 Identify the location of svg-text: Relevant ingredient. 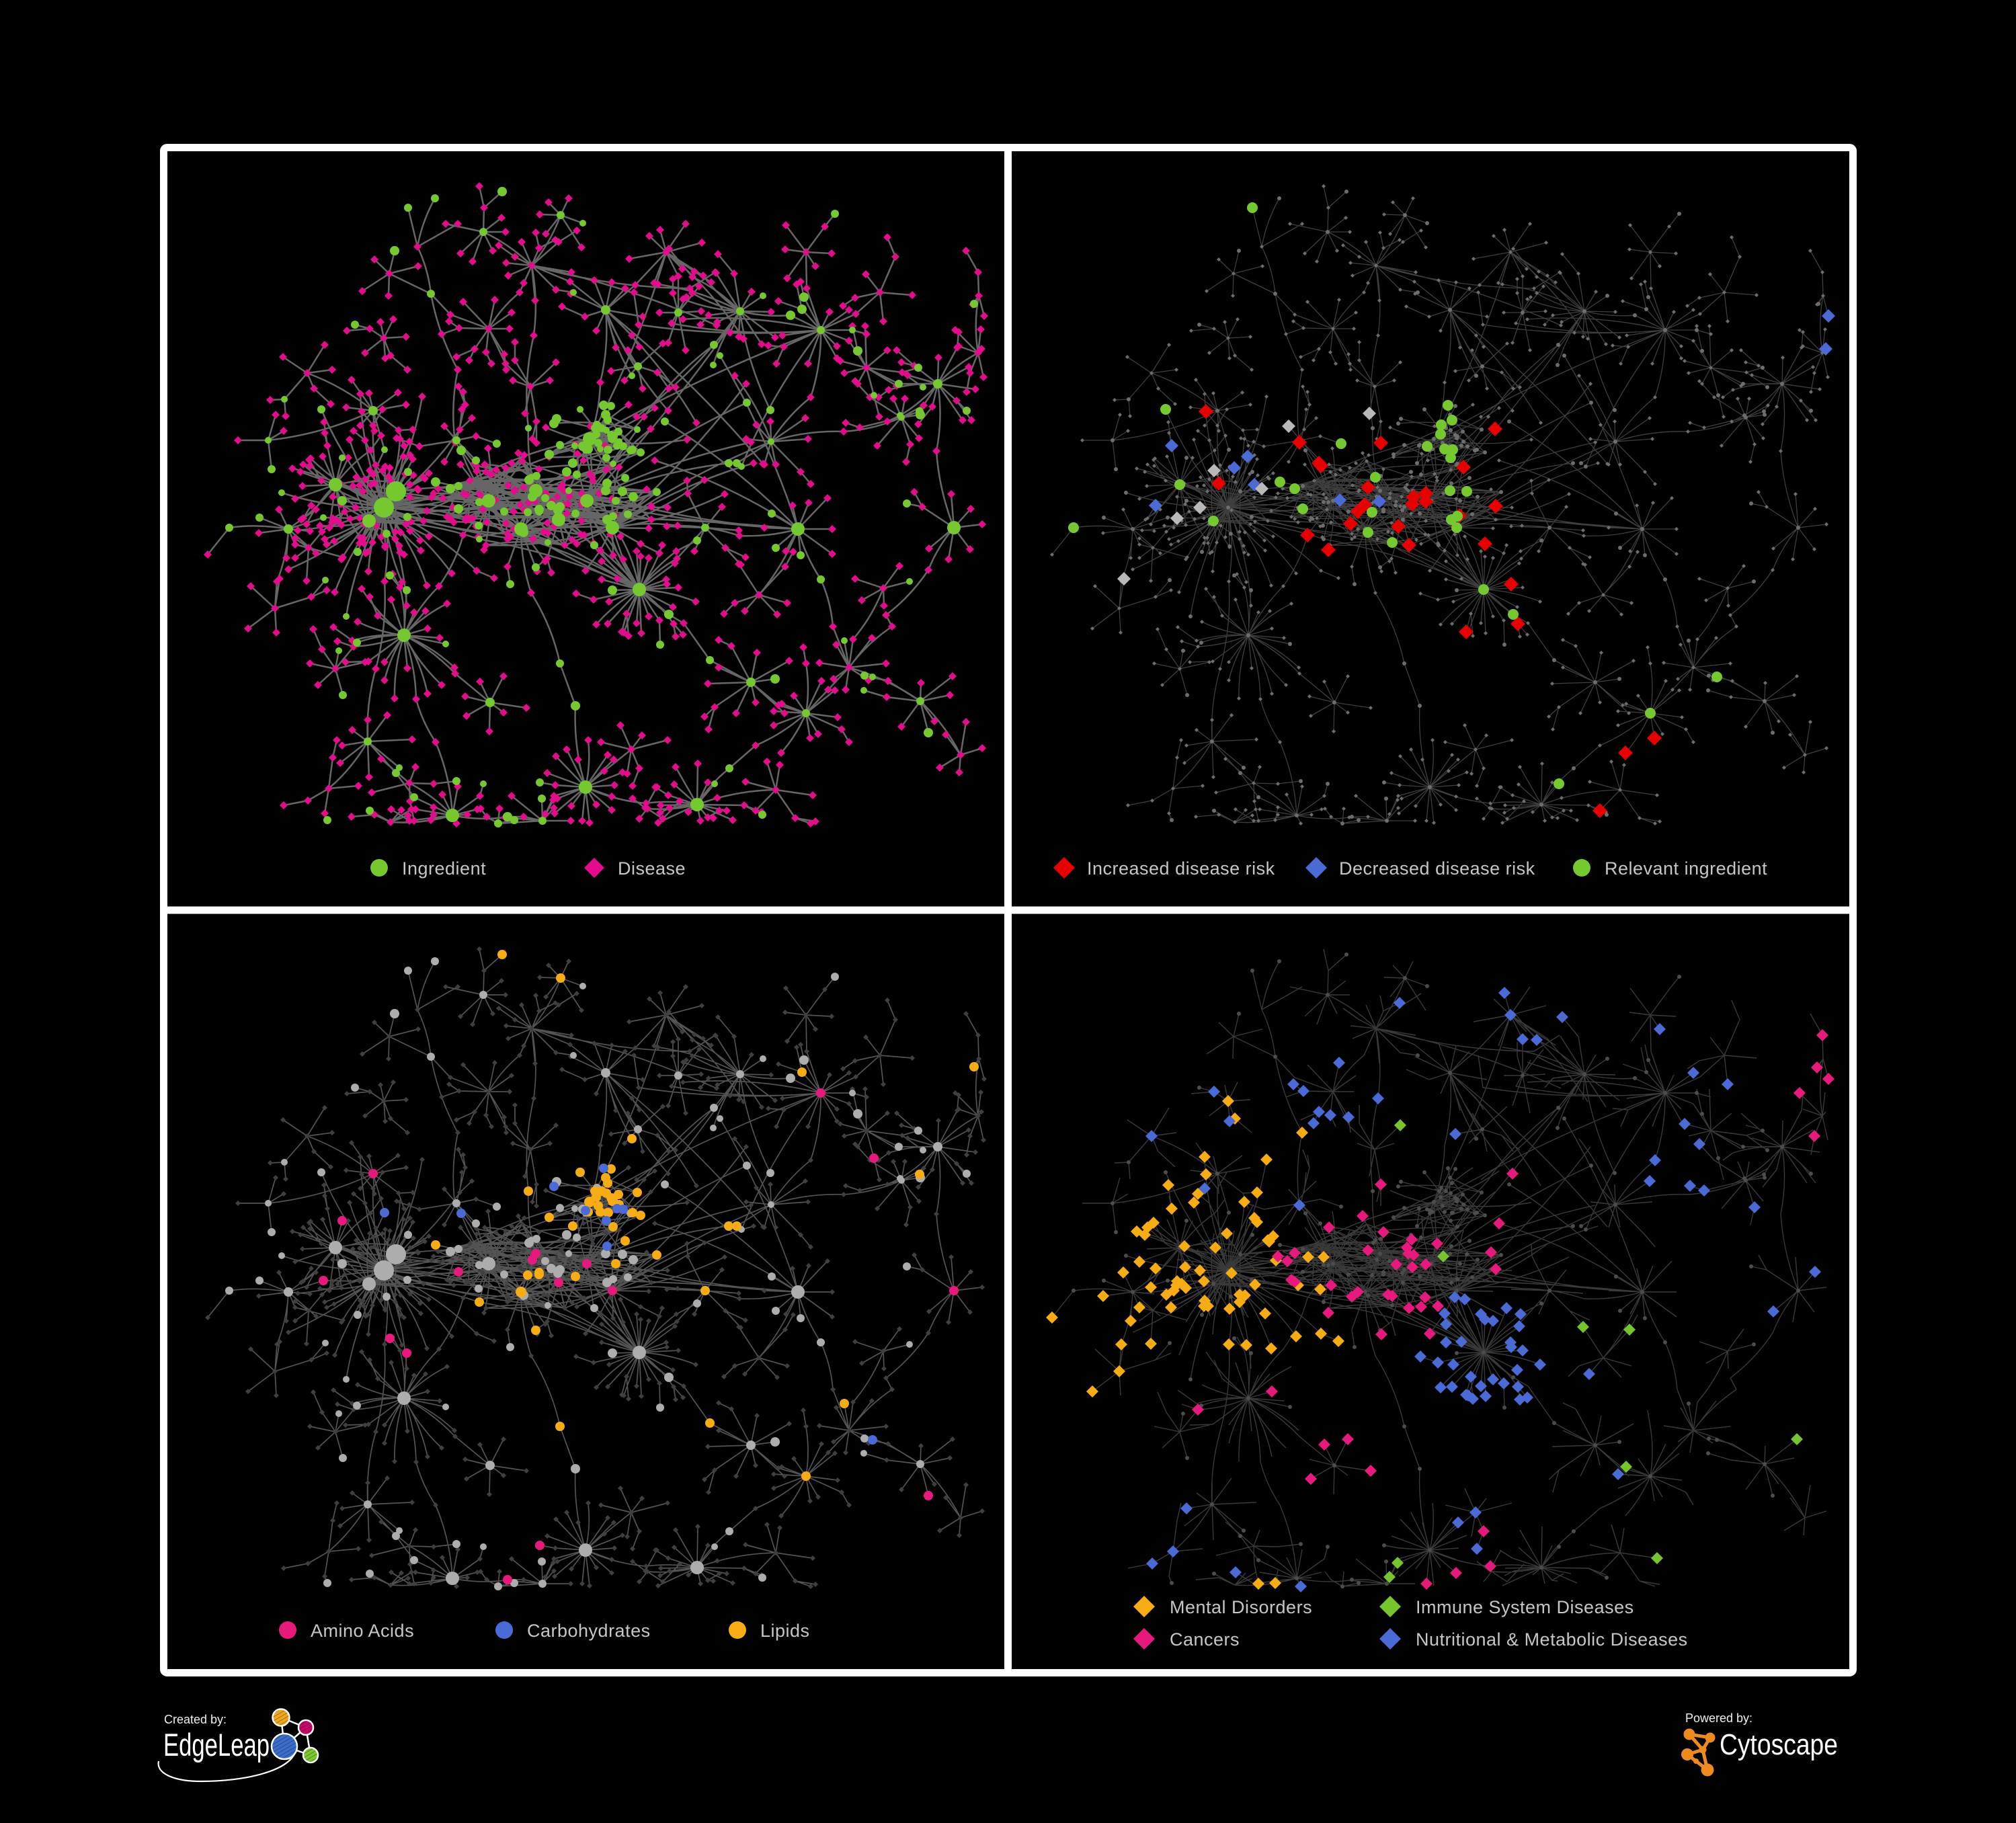
(1686, 868).